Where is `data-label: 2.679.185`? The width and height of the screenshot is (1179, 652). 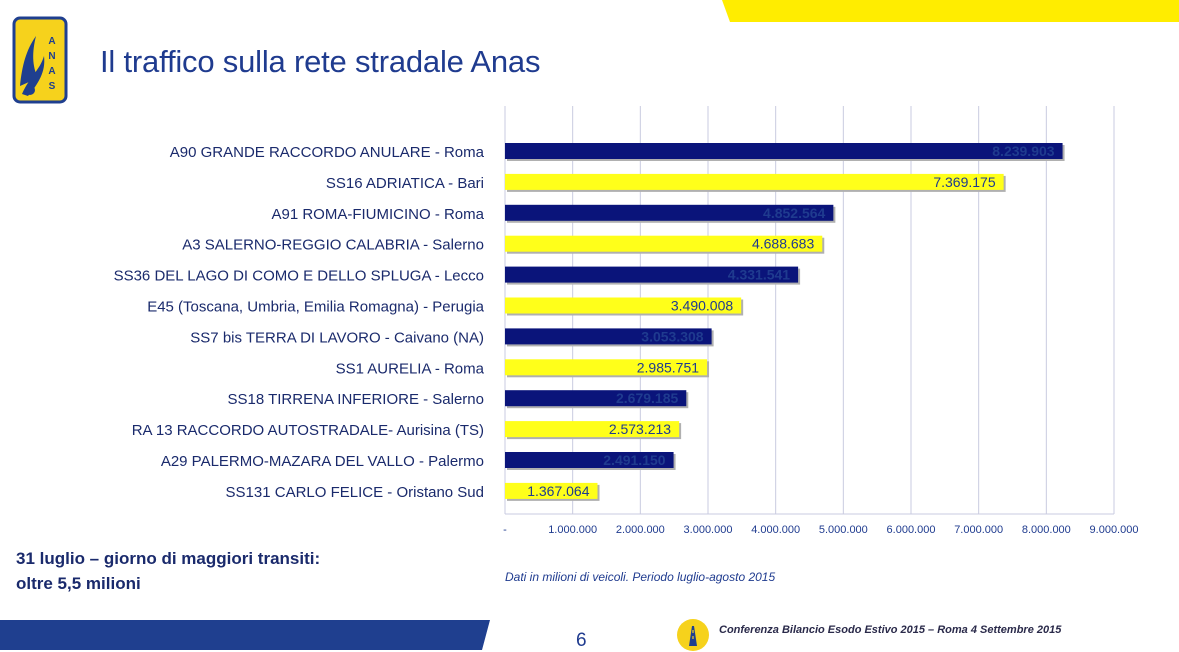
data-label: 2.679.185 is located at coordinates (647, 398).